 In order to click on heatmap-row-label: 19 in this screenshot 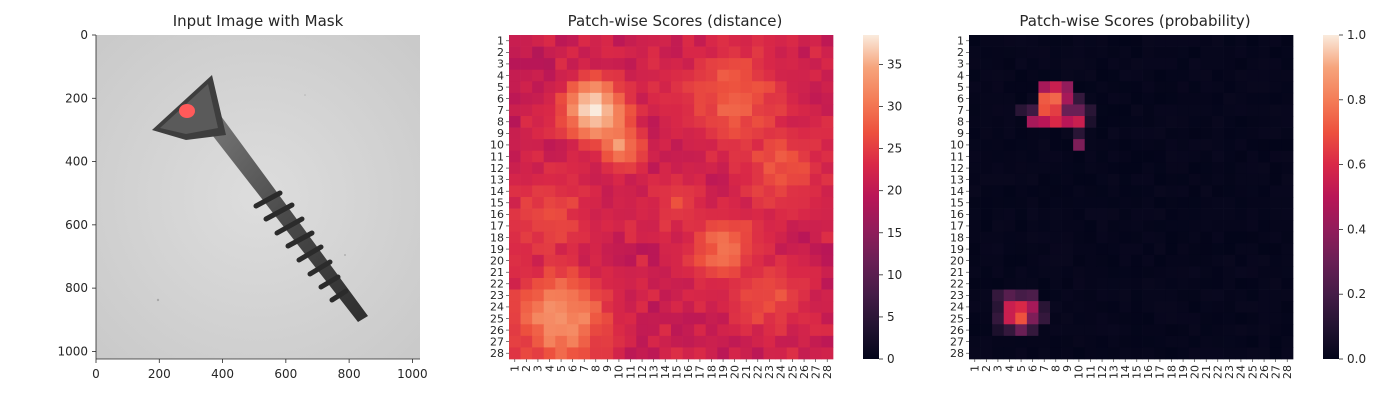, I will do `click(497, 249)`.